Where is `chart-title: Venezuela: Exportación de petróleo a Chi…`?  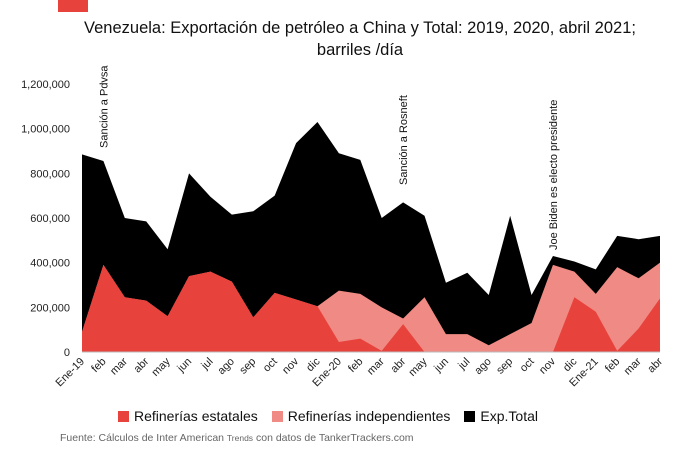 chart-title: Venezuela: Exportación de petróleo a Chi… is located at coordinates (360, 39).